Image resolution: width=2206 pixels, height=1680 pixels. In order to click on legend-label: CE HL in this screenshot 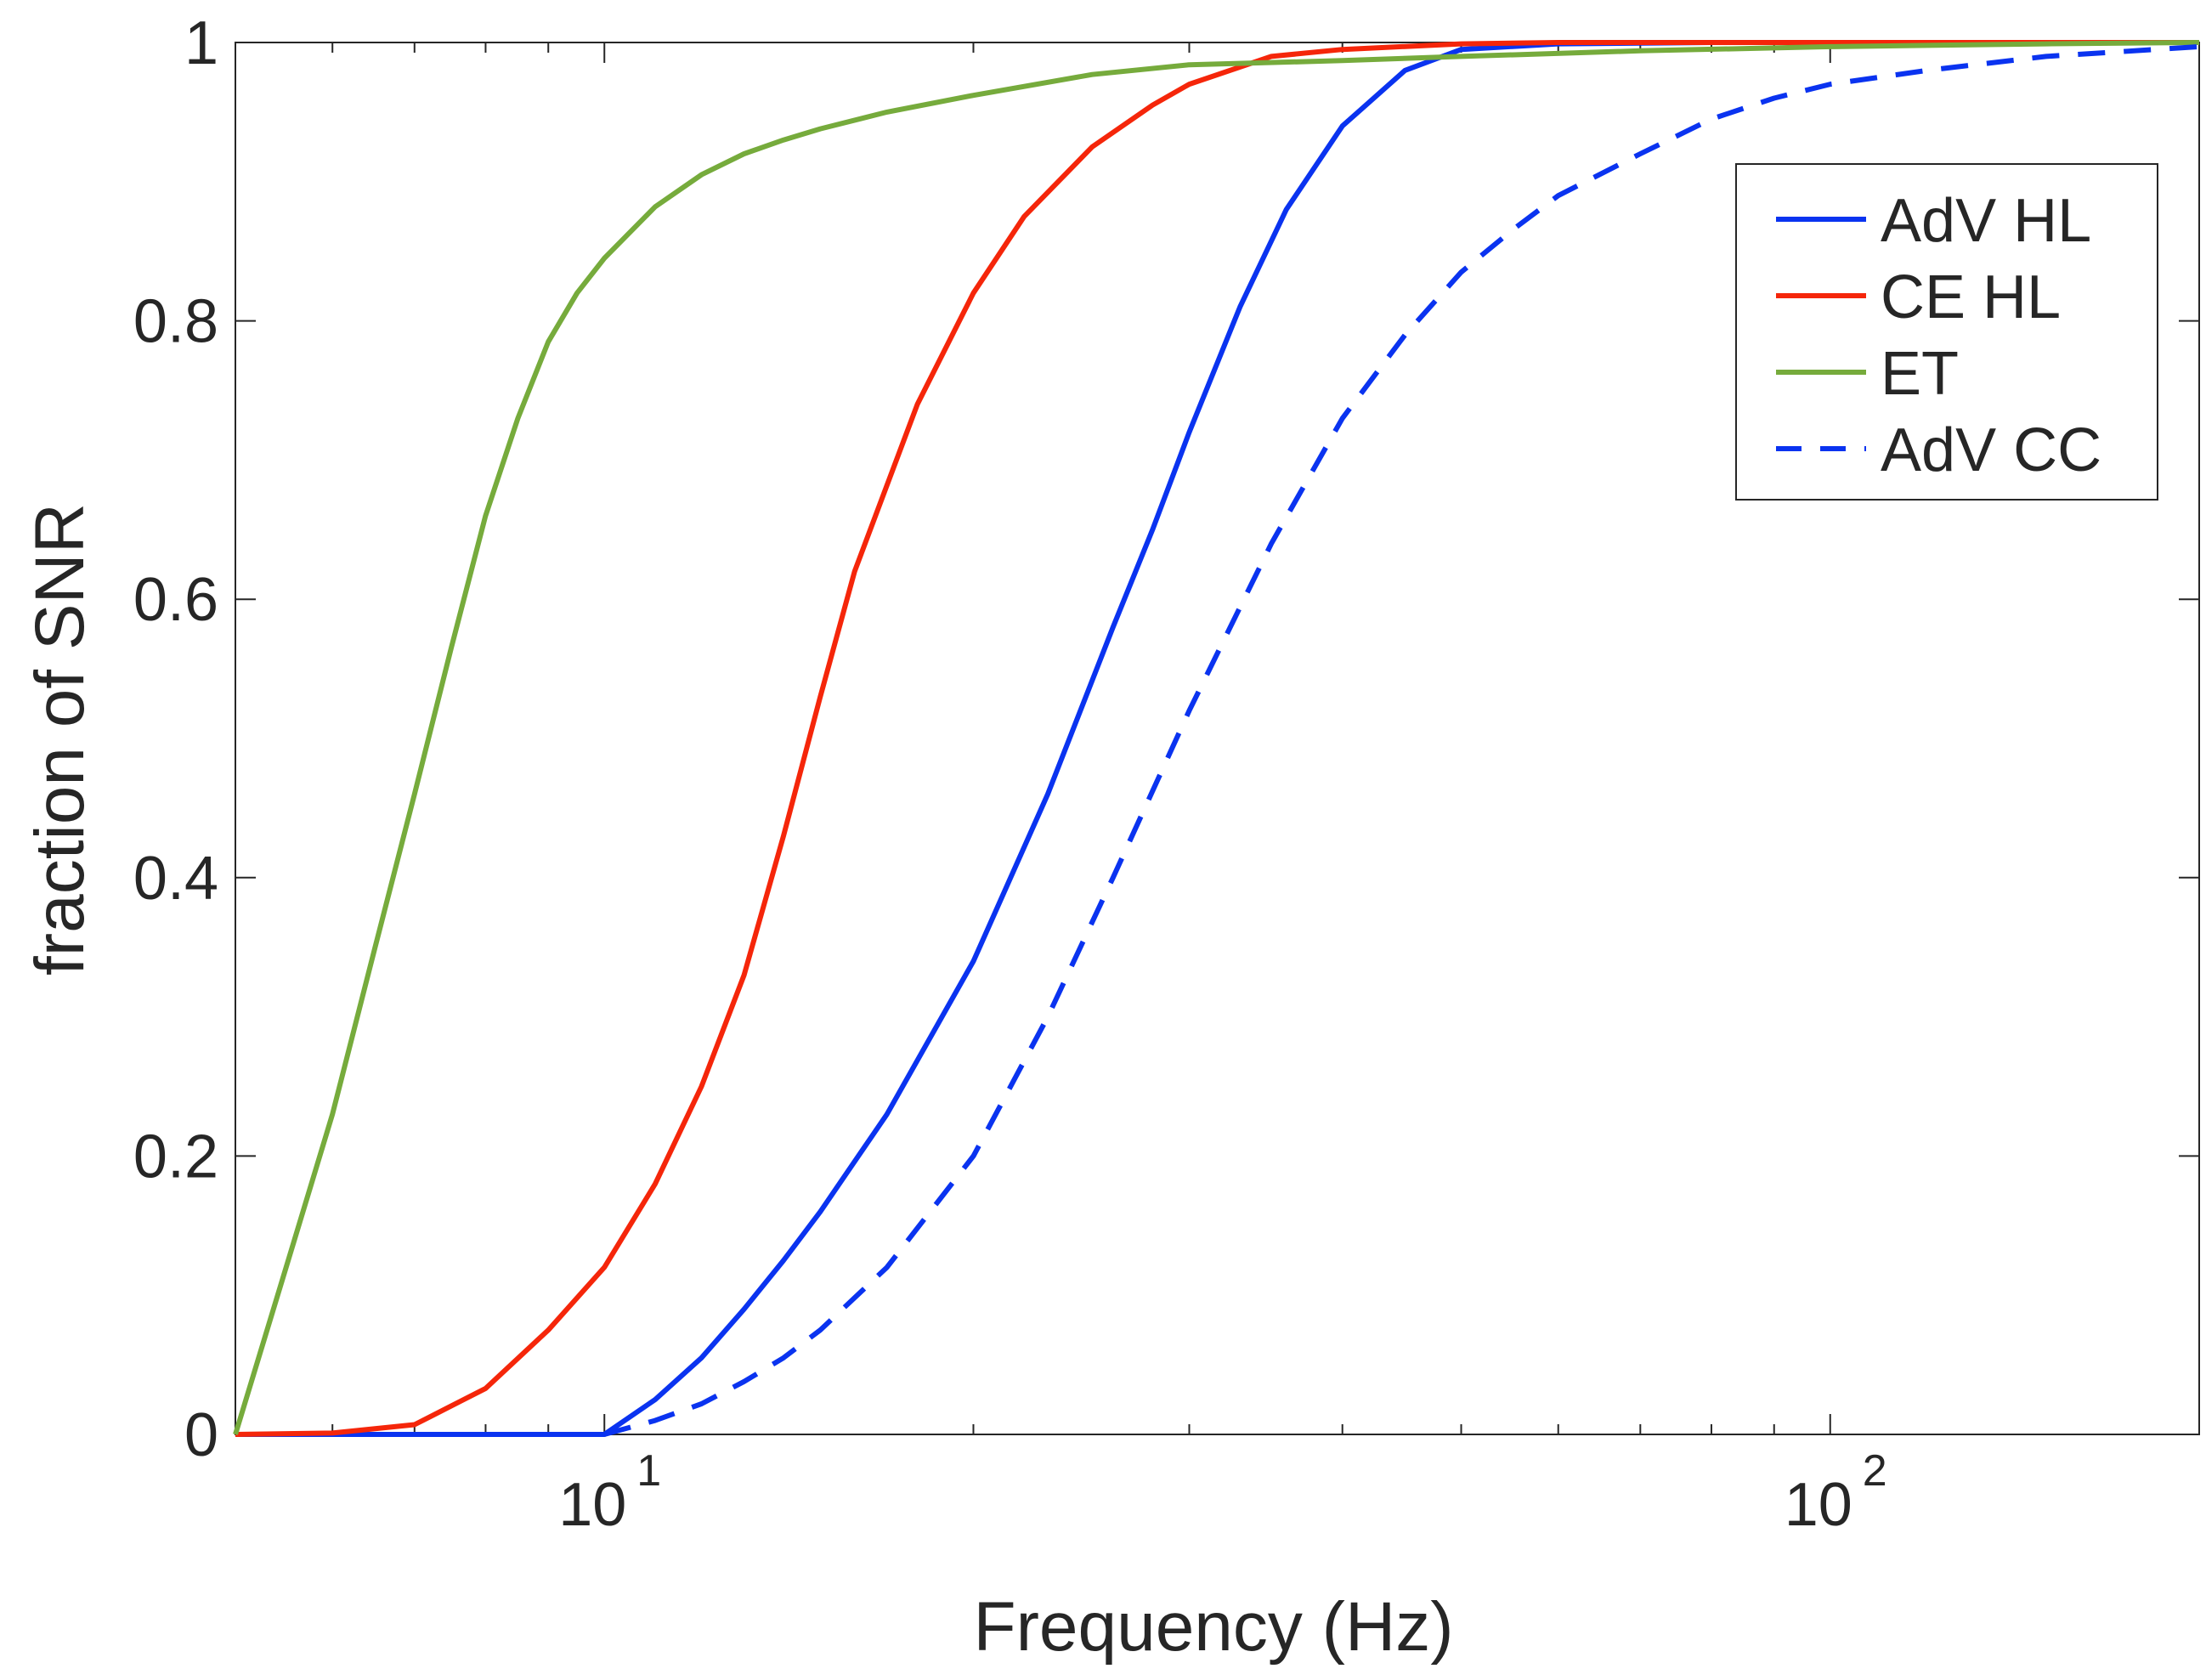, I will do `click(1971, 297)`.